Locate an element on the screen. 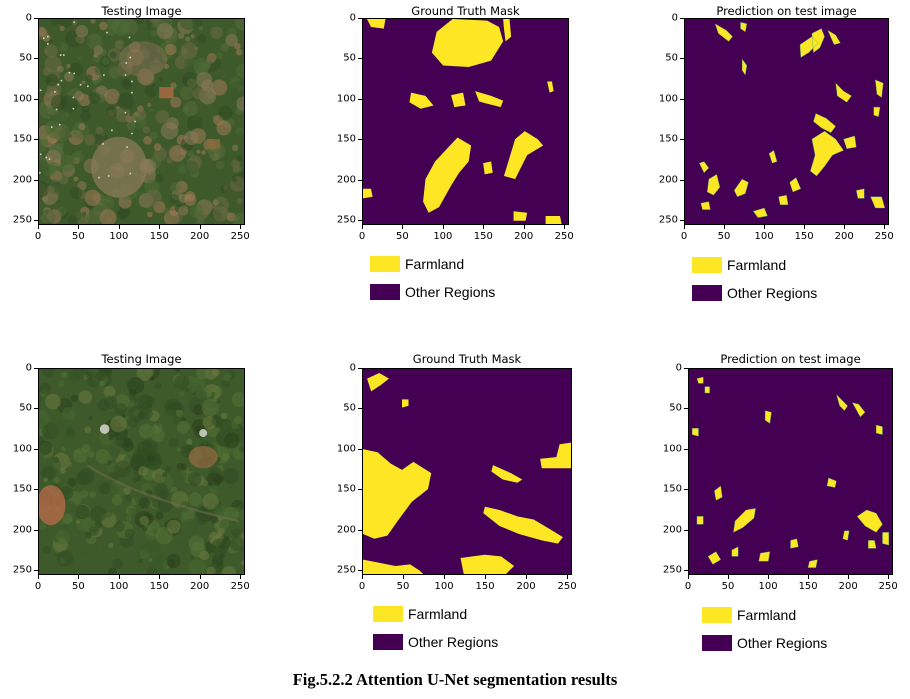  ground-truth-mask is located at coordinates (465, 121).